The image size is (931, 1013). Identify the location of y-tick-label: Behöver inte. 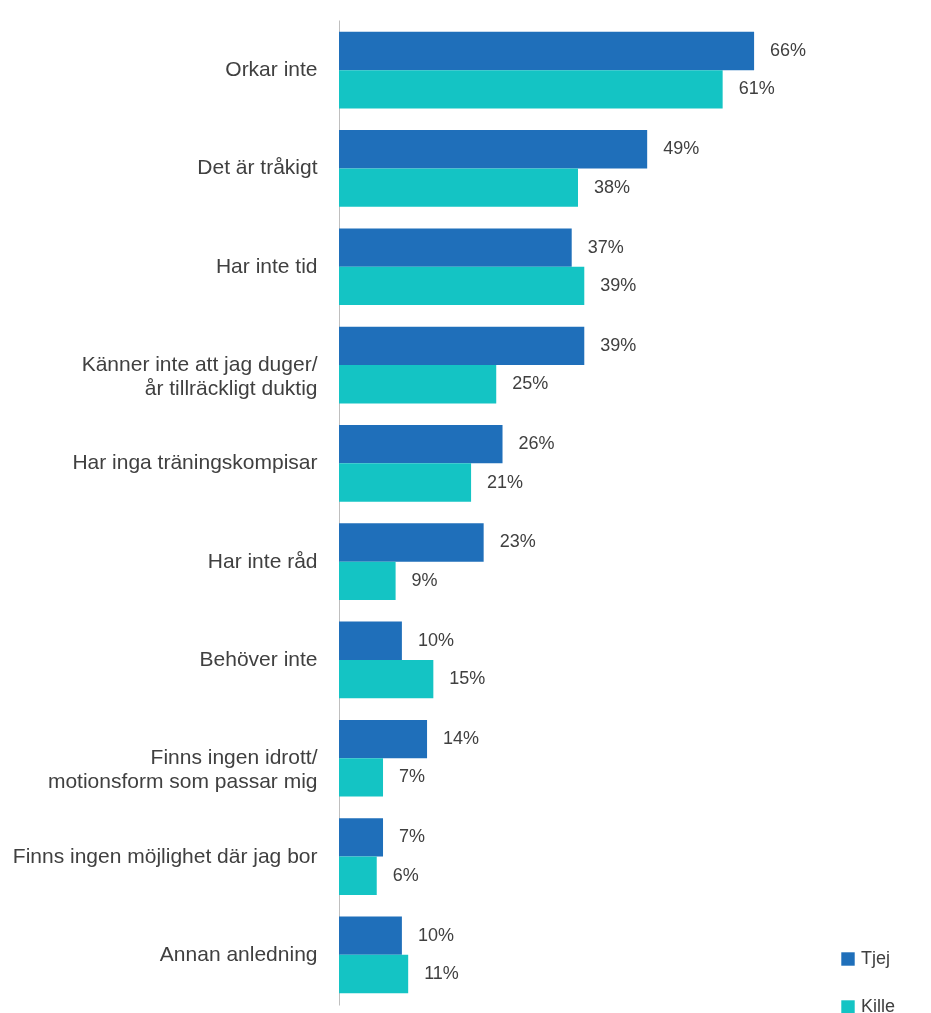
(258, 658).